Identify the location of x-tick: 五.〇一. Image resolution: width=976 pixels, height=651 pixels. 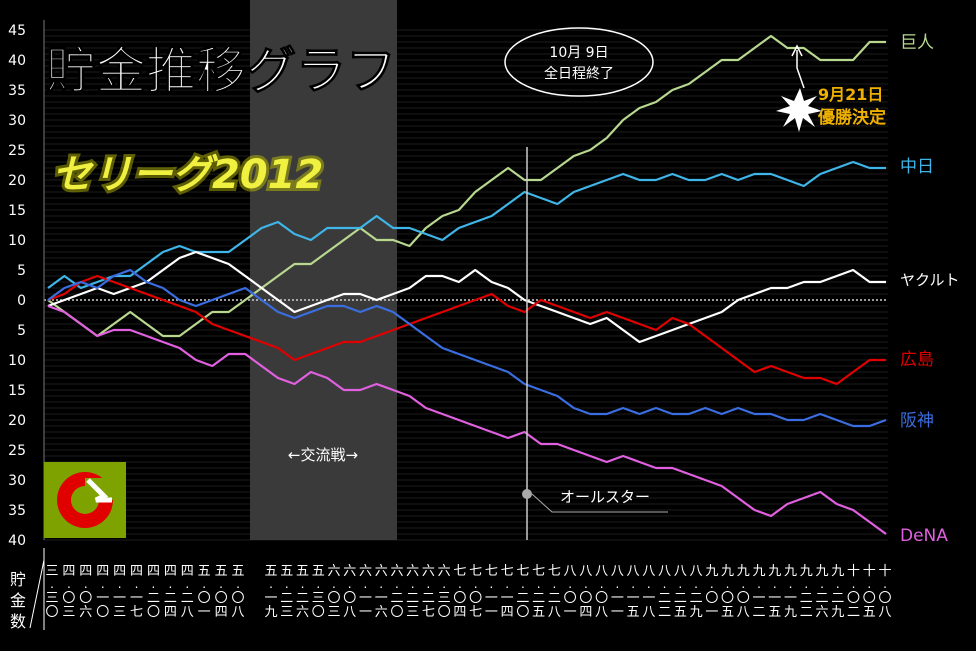
(204, 592).